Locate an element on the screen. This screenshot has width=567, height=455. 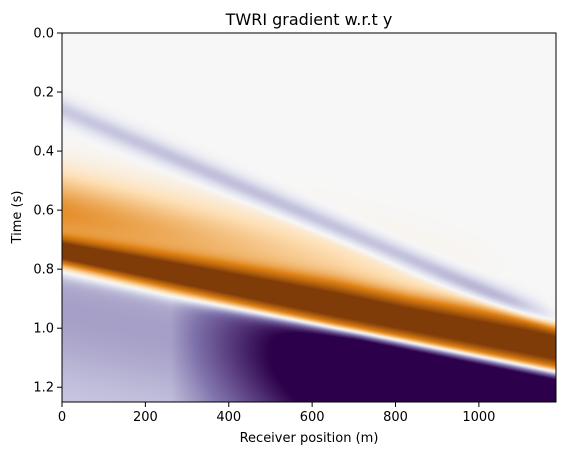
y-tick-label: 1.2 is located at coordinates (43, 388).